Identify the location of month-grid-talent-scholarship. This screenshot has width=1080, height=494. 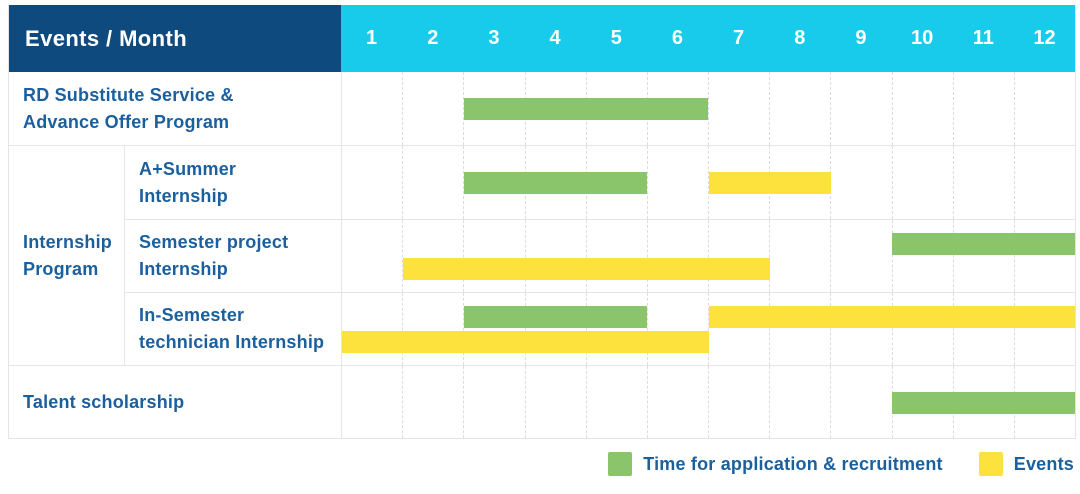
(708, 402).